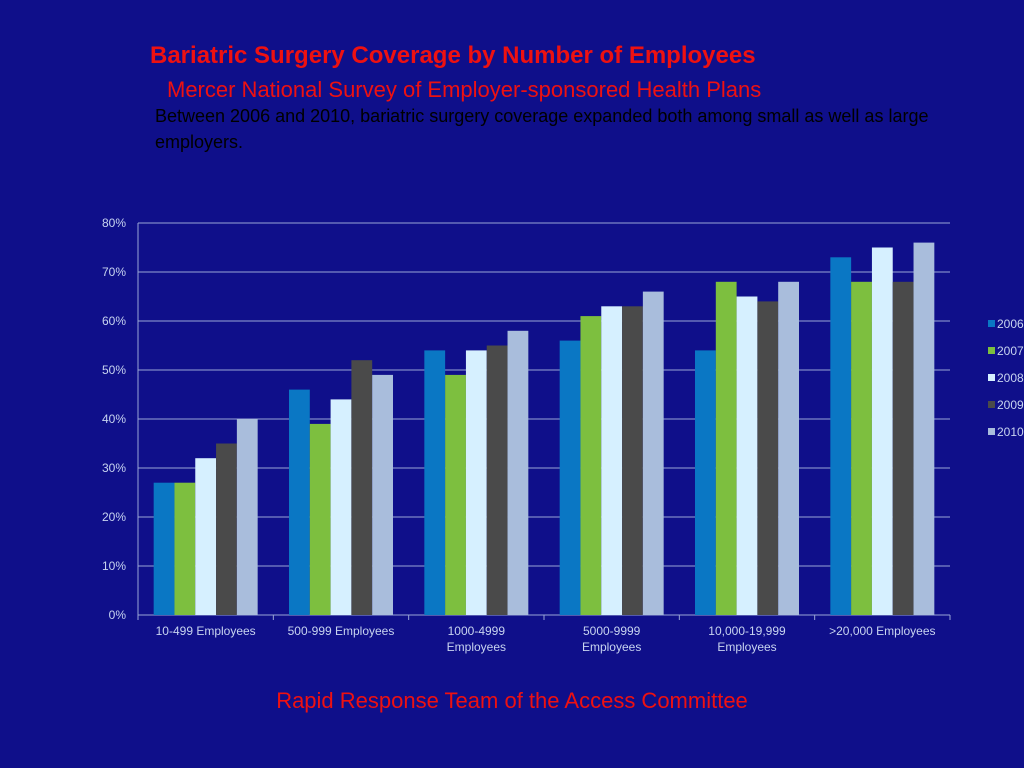 The height and width of the screenshot is (768, 1024). What do you see at coordinates (747, 631) in the screenshot?
I see `x-tick-label: 10,000-19,999` at bounding box center [747, 631].